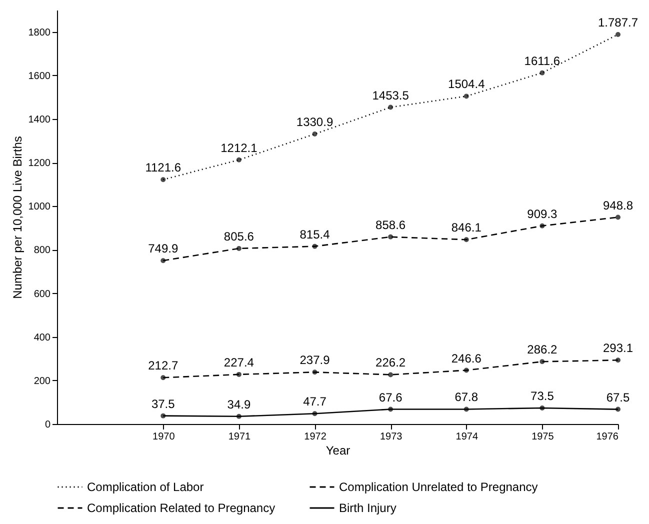 The image size is (649, 524). Describe the element at coordinates (390, 397) in the screenshot. I see `data-label: 67.6` at that location.